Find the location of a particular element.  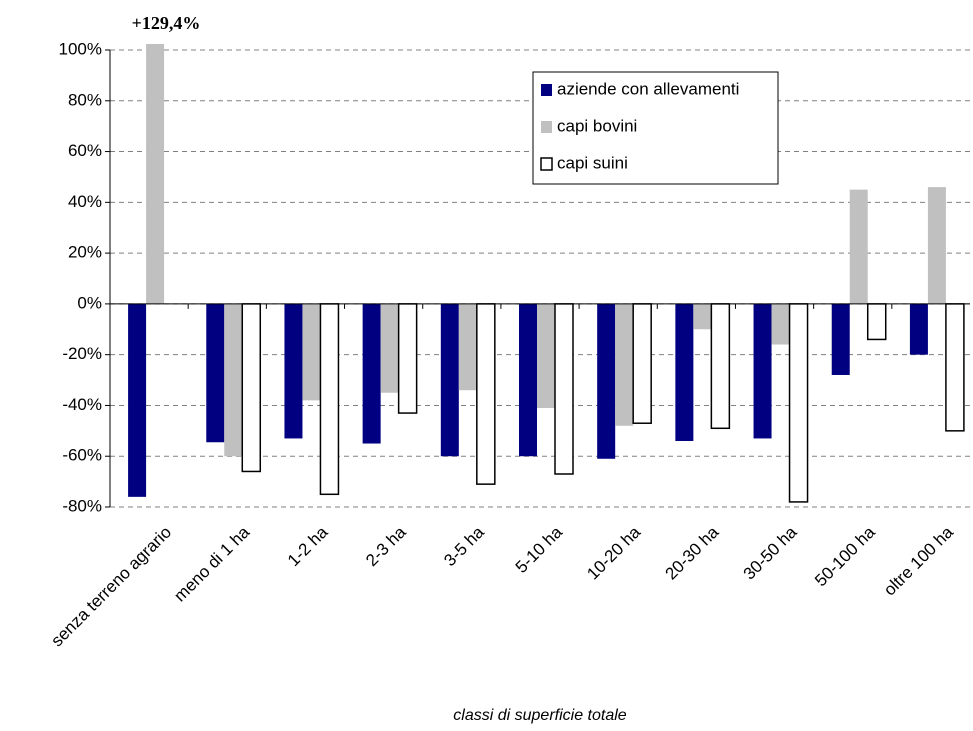

x-tick-label: 5-10 ha is located at coordinates (539, 549).